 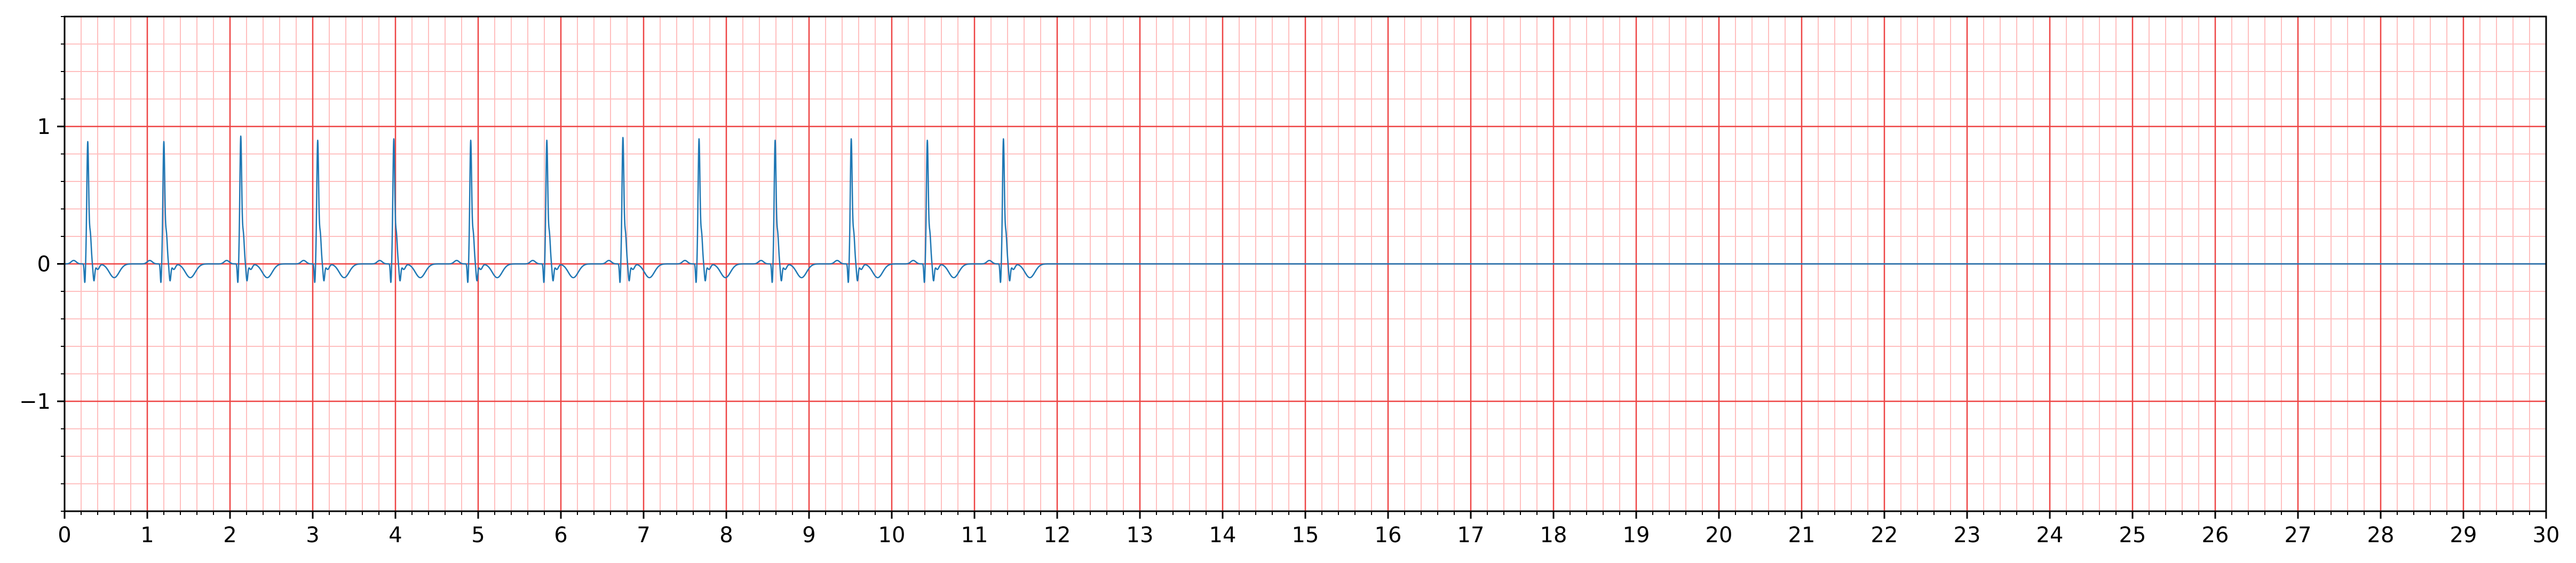 I want to click on x-tick-label: 16, so click(x=1388, y=535).